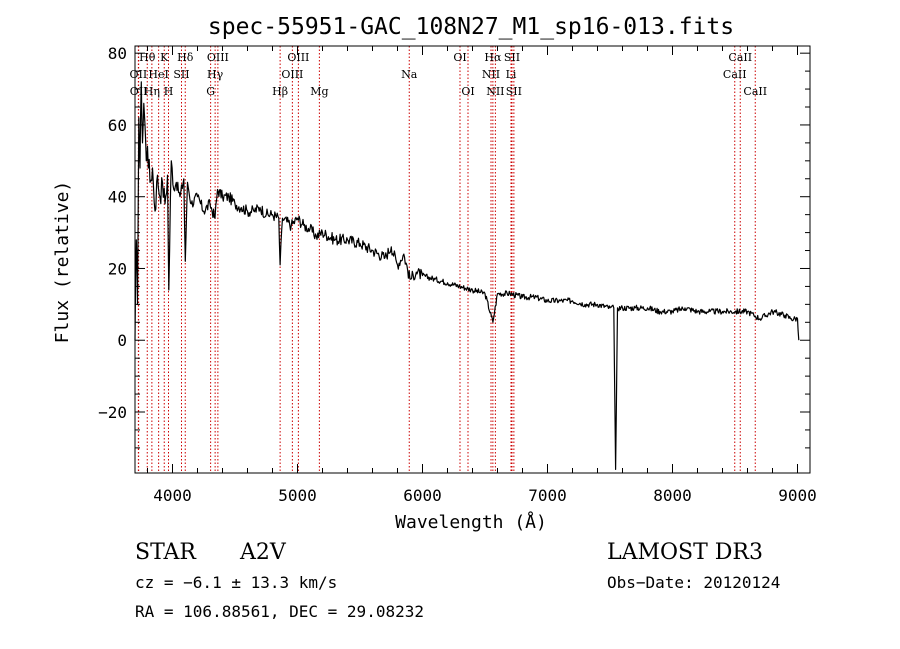 The image size is (900, 649). Describe the element at coordinates (62, 262) in the screenshot. I see `y-axis-label: Flux (relative)` at that location.